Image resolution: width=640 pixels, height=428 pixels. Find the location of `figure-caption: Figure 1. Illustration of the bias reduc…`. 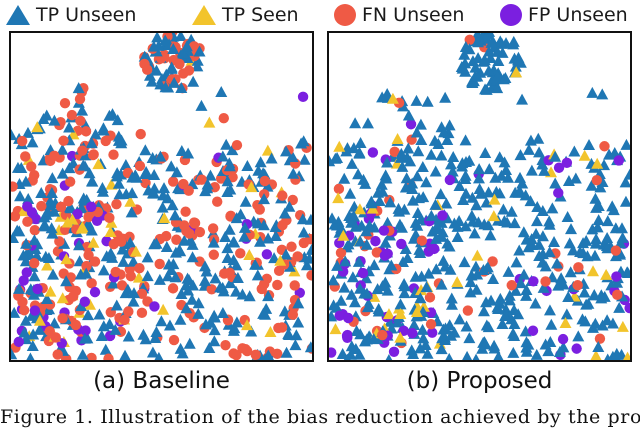

figure-caption: Figure 1. Illustration of the bias reduc… is located at coordinates (320, 417).